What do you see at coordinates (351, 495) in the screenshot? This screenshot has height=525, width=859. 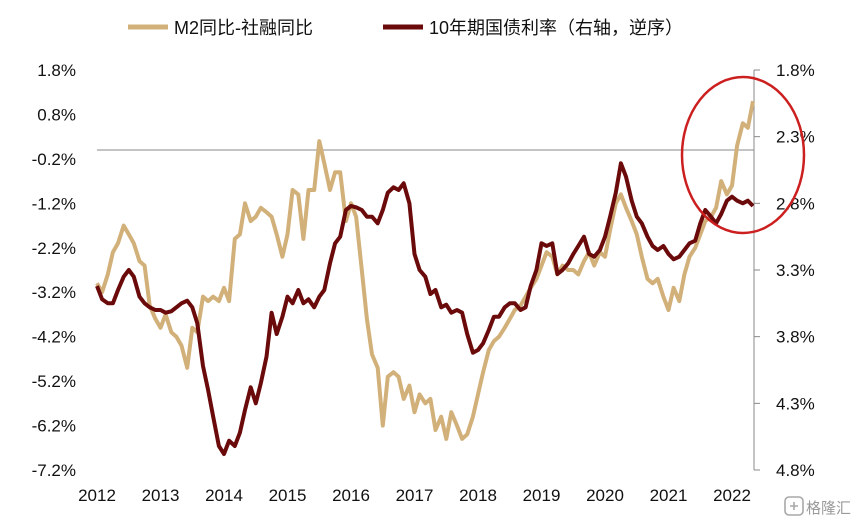 I see `x-axis-tick-label: 2016` at bounding box center [351, 495].